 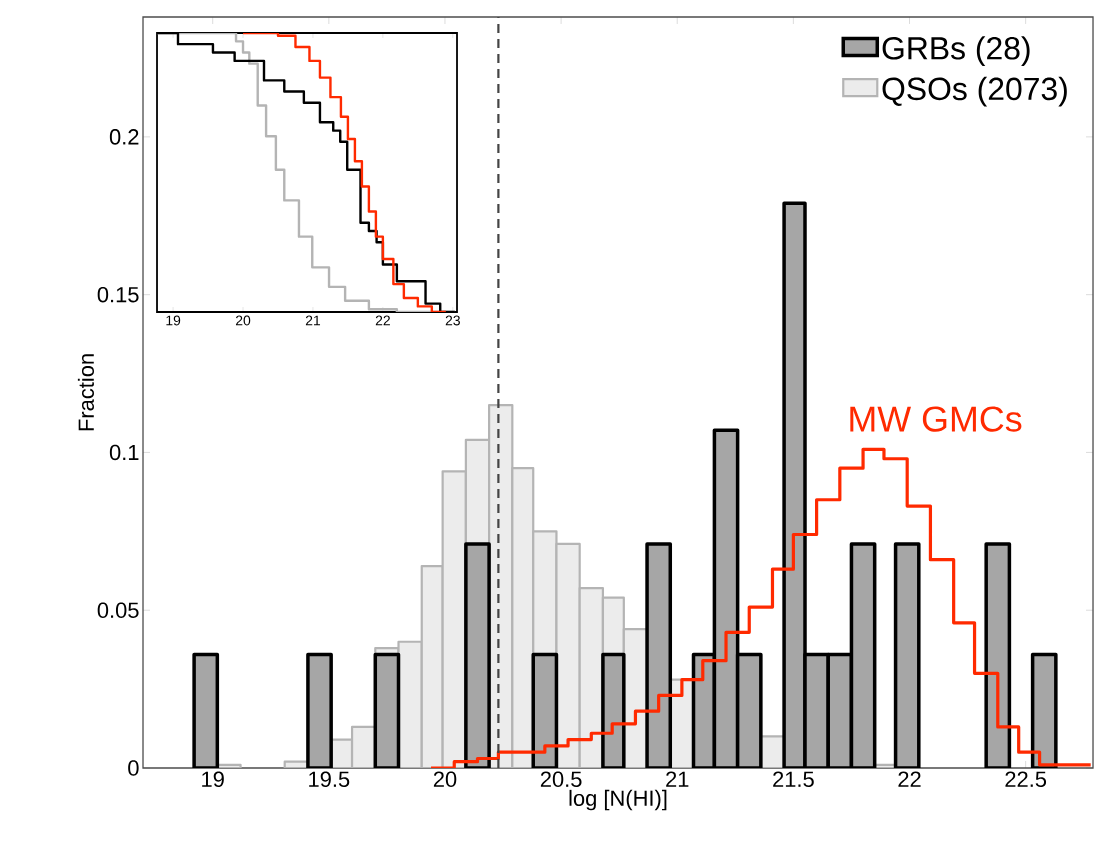 I want to click on y-tick-label: 0.1, so click(x=124, y=452).